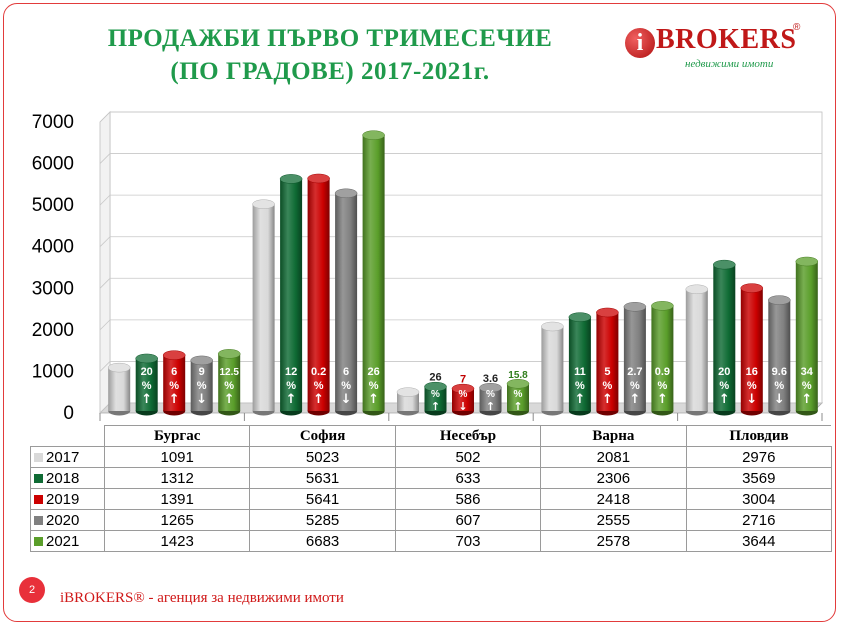  Describe the element at coordinates (53, 205) in the screenshot. I see `y-tick-label: 5000` at that location.